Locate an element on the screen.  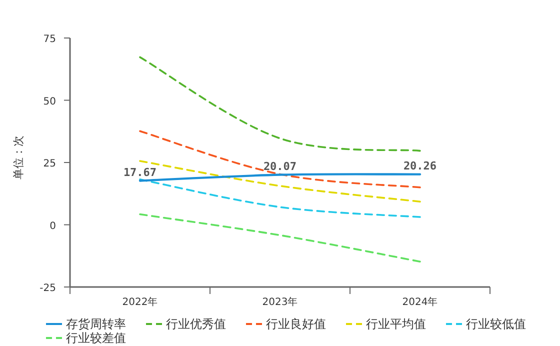
y-tick-label: -25 is located at coordinates (48, 288).